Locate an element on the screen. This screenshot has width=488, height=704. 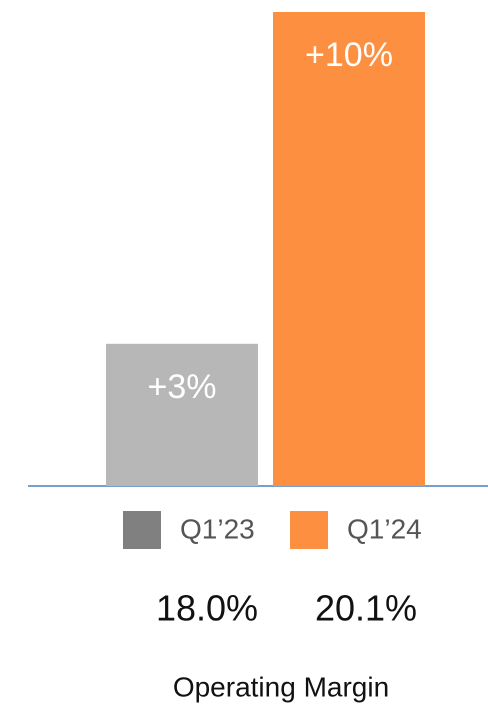
data-label: +3% is located at coordinates (182, 387).